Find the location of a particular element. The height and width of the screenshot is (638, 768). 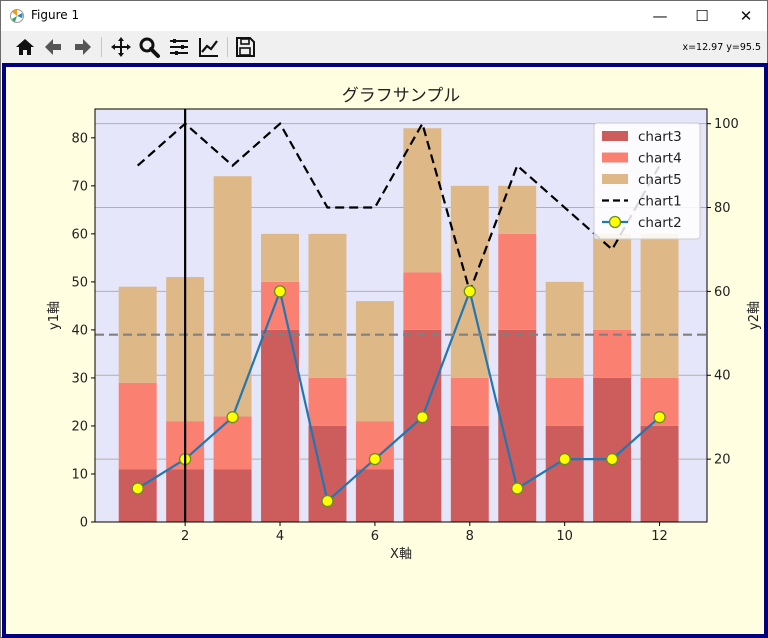

y1-tick-label: 20 is located at coordinates (79, 426).